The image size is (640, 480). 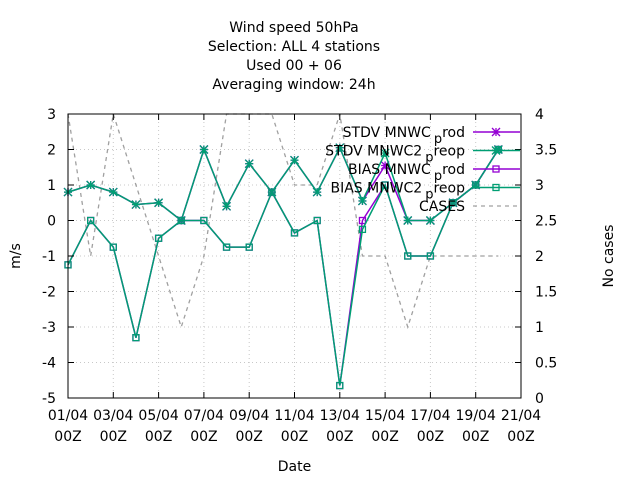 What do you see at coordinates (49, 328) in the screenshot?
I see `y-tick-label: -3` at bounding box center [49, 328].